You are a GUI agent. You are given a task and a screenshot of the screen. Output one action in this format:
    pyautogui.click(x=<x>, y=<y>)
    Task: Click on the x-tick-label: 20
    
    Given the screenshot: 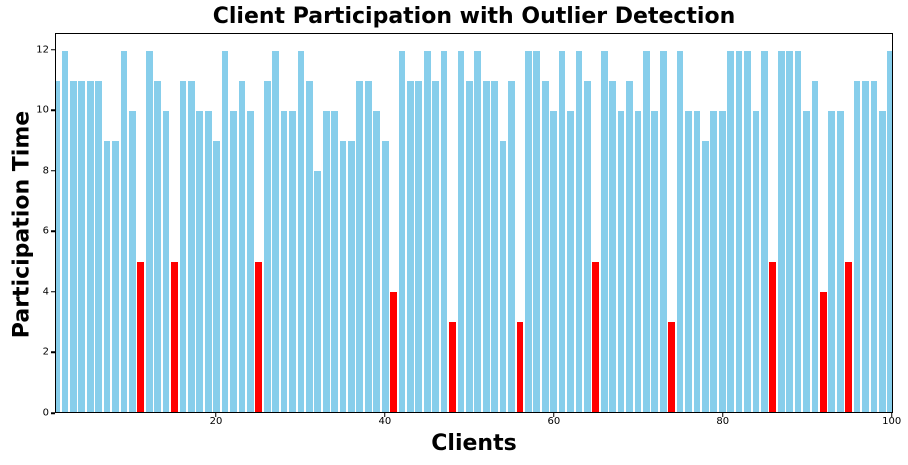 What is the action you would take?
    pyautogui.click(x=216, y=421)
    